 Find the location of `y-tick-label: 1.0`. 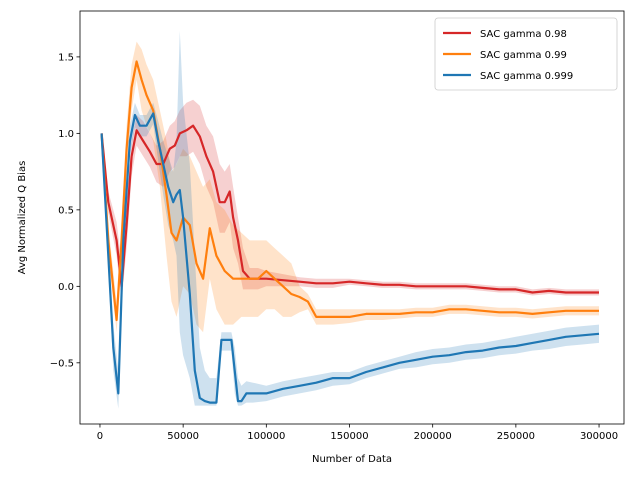

y-tick-label: 1.0 is located at coordinates (66, 134).